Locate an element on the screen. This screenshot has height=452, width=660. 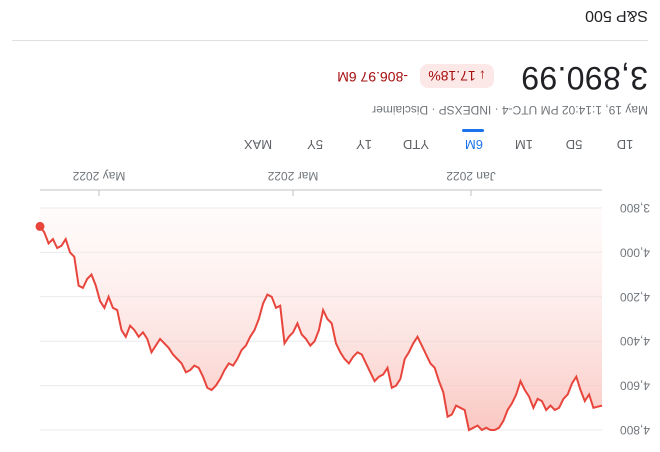
tab-6m: 6M is located at coordinates (474, 144).